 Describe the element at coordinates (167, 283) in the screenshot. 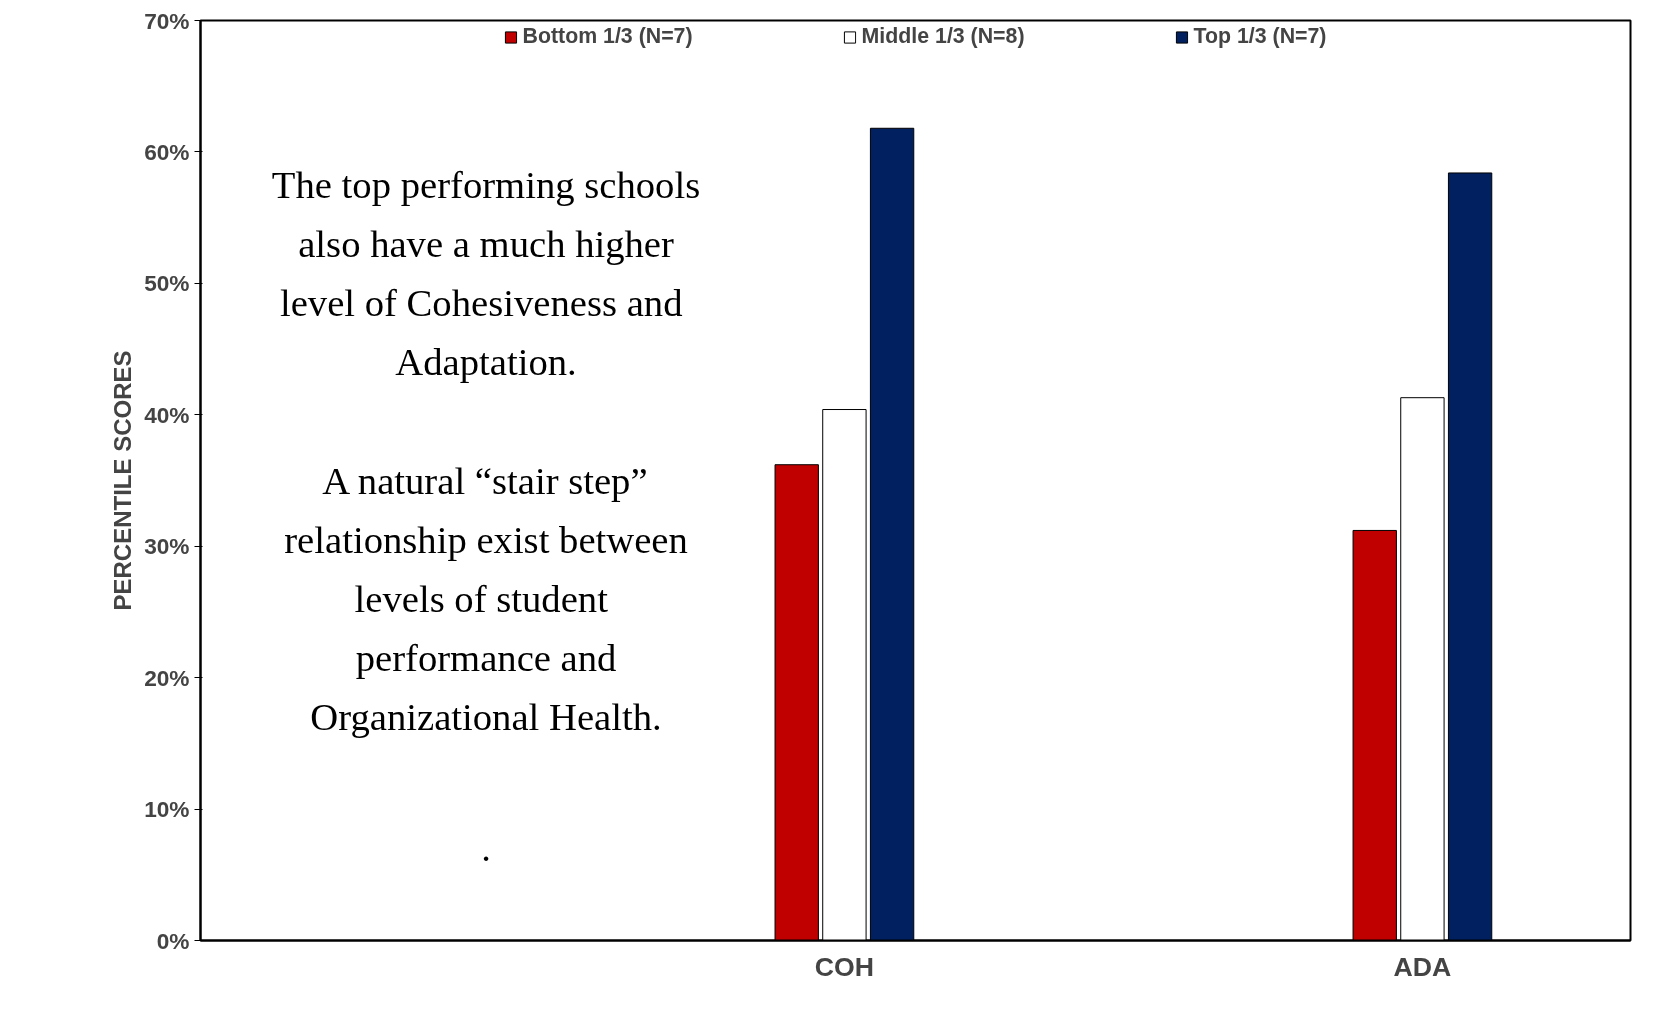

I see `y-tick-label: 50%` at that location.